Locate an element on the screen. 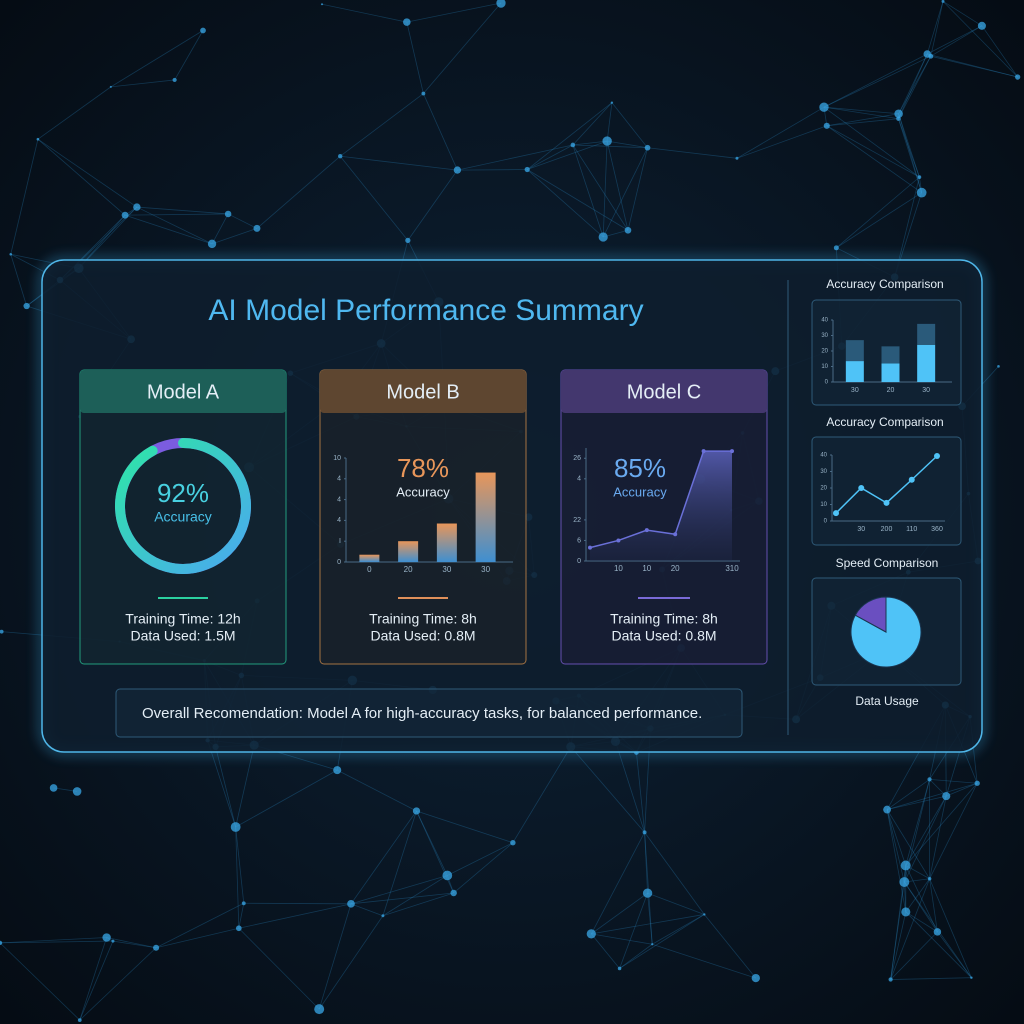  chart: 0 6 22 4 26 10 10 20 310 85%Accuracy is located at coordinates (656, 510).